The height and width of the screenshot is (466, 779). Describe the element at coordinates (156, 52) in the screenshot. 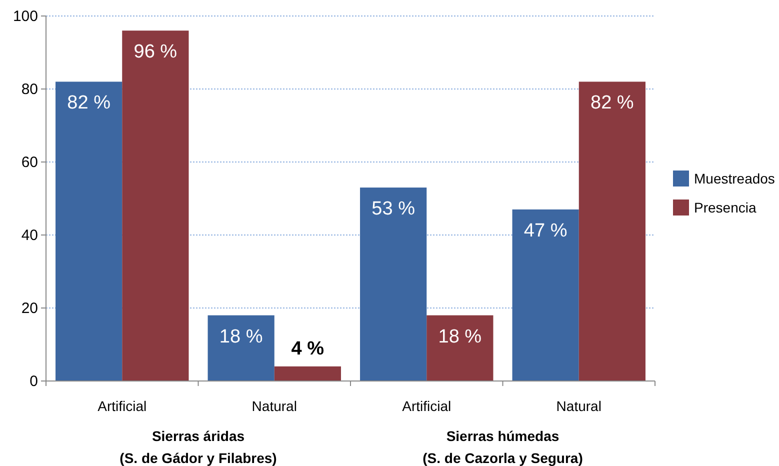

I see `data-label: 96 %` at that location.